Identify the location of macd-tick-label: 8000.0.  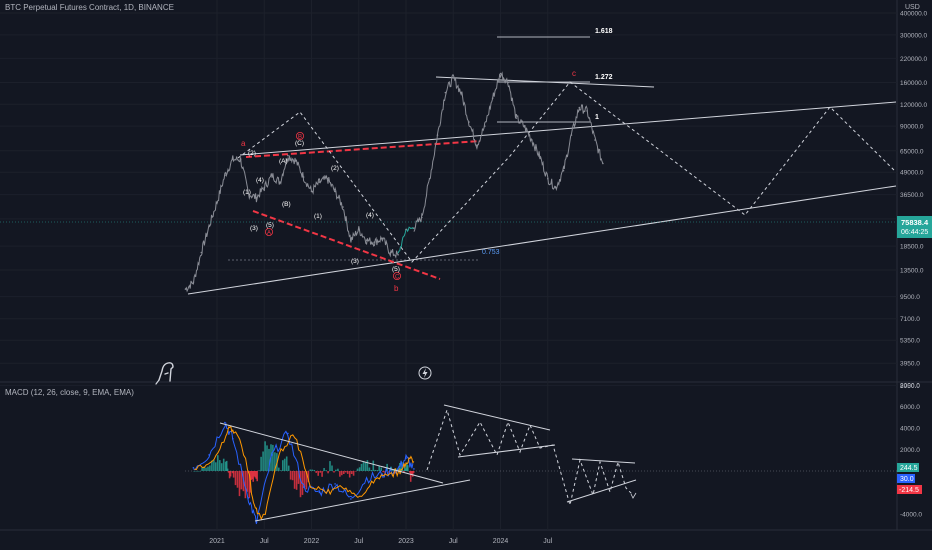
(910, 386).